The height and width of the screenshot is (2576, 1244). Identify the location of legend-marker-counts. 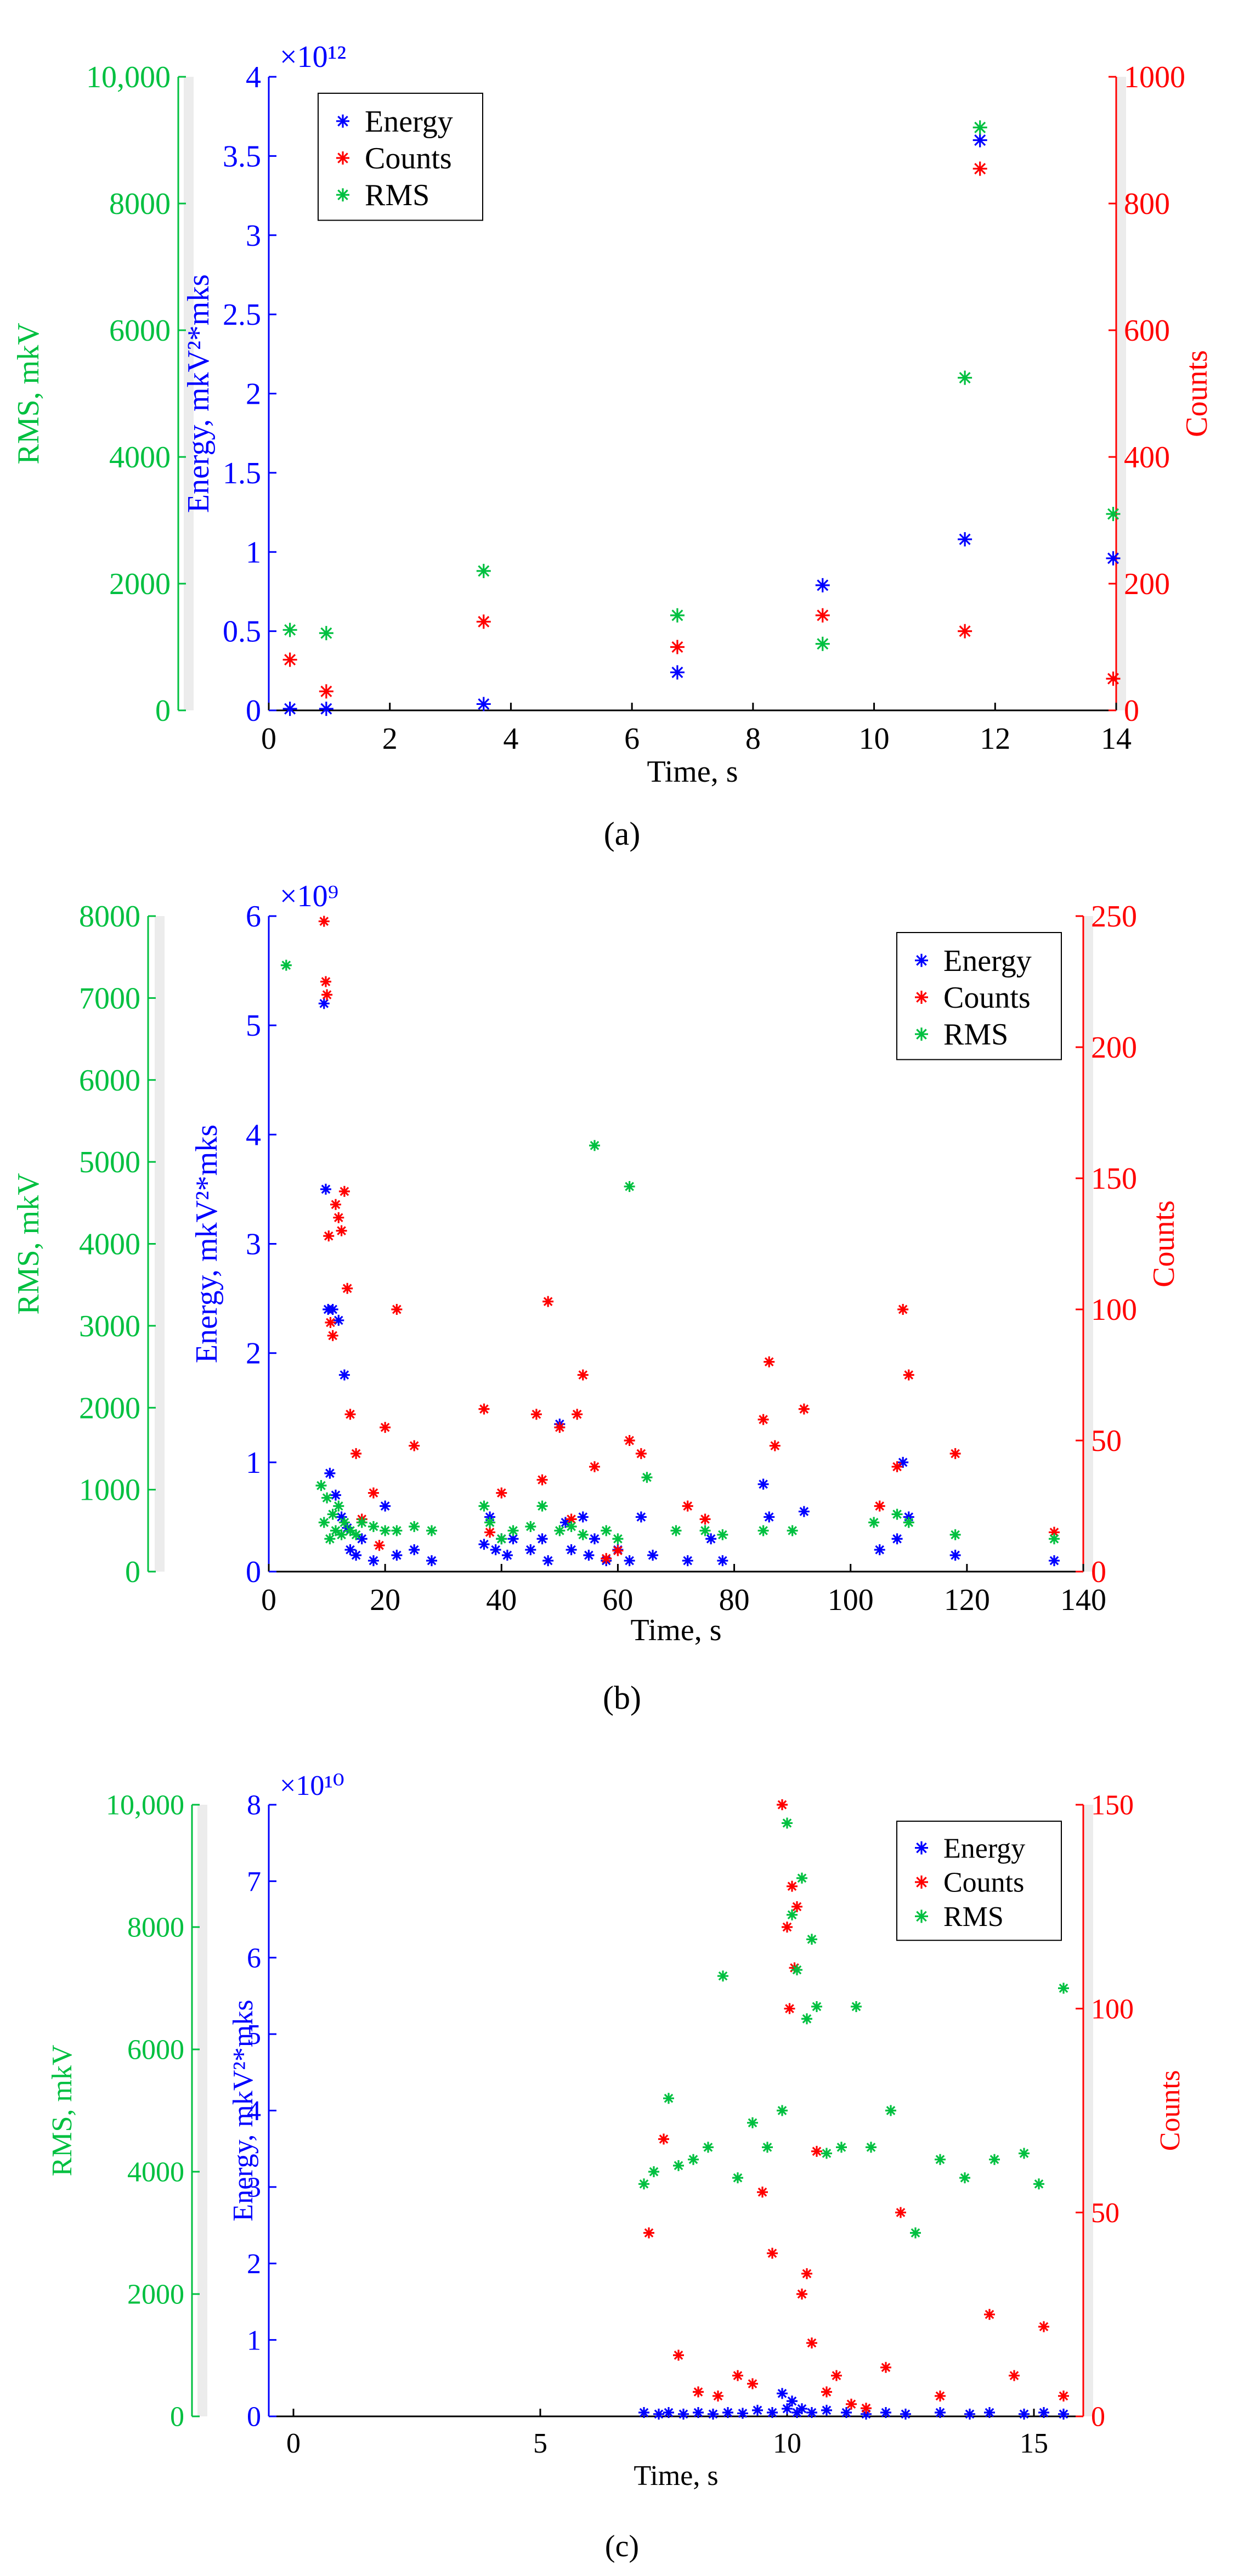
(342, 158).